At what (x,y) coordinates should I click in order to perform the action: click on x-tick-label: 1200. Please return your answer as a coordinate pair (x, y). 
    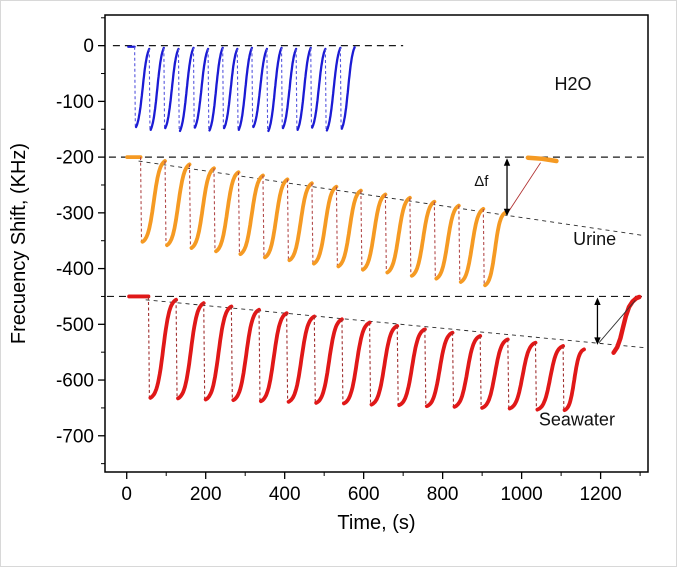
    Looking at the image, I should click on (600, 494).